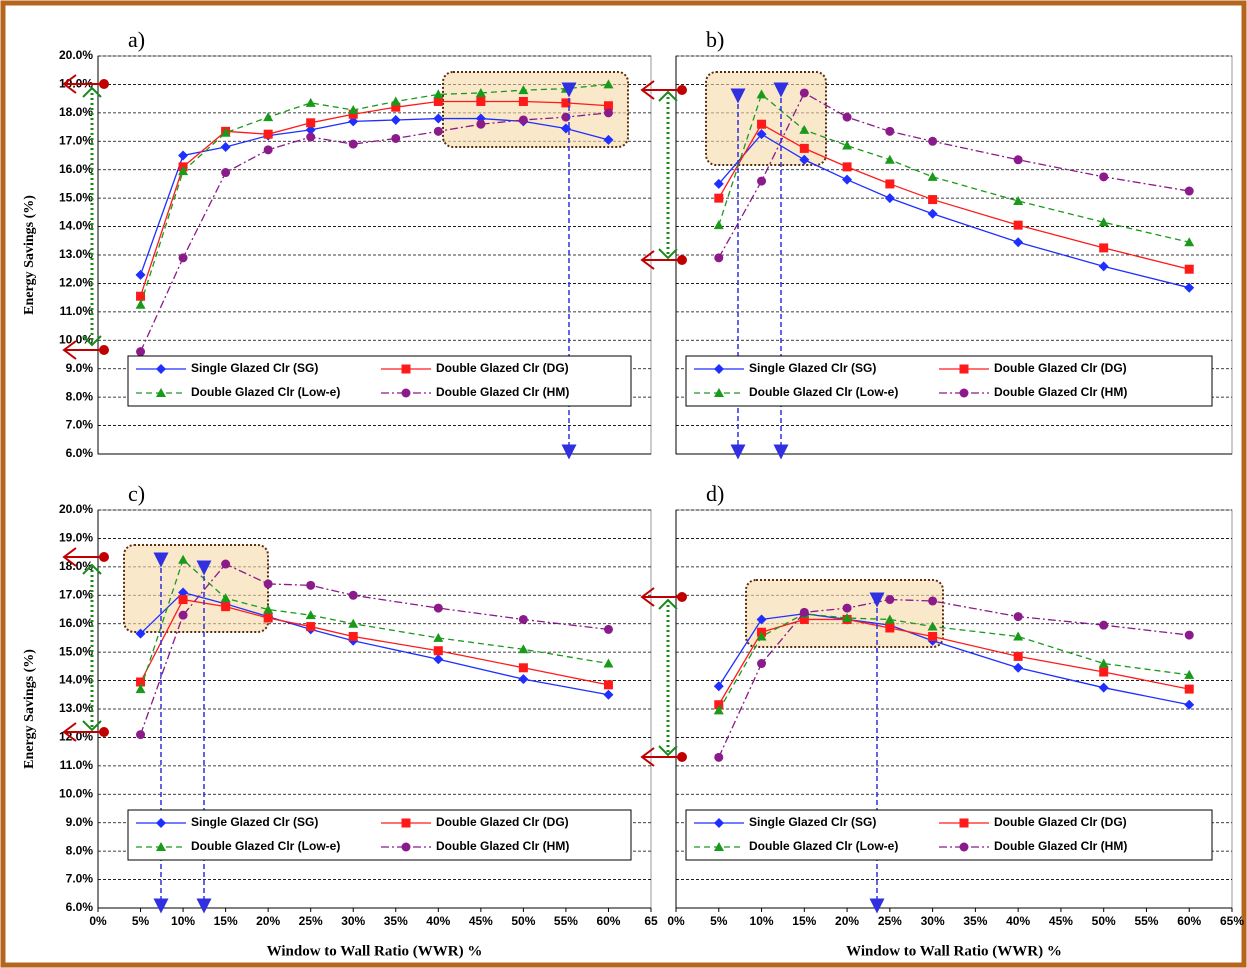  Describe the element at coordinates (502, 822) in the screenshot. I see `legend-label: Double Glazed Clr (DG)` at that location.